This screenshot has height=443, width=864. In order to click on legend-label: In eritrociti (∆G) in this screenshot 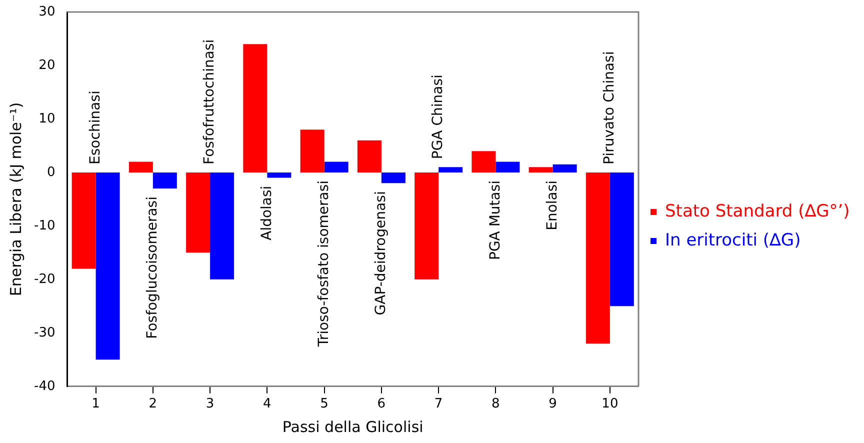, I will do `click(733, 240)`.